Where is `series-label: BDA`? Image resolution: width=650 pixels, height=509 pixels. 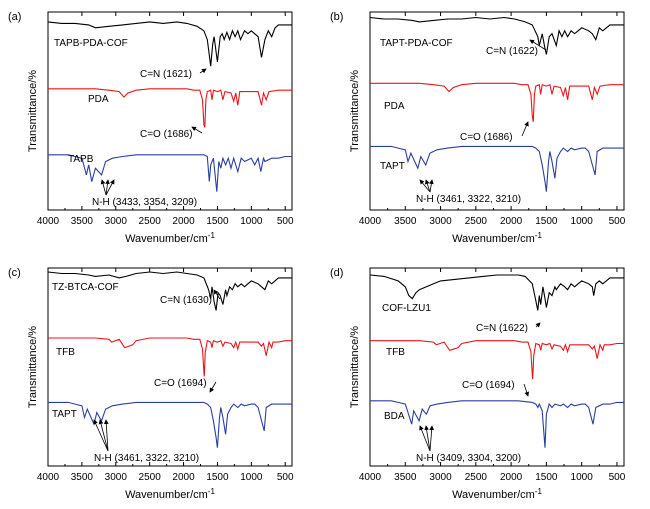 series-label: BDA is located at coordinates (394, 416).